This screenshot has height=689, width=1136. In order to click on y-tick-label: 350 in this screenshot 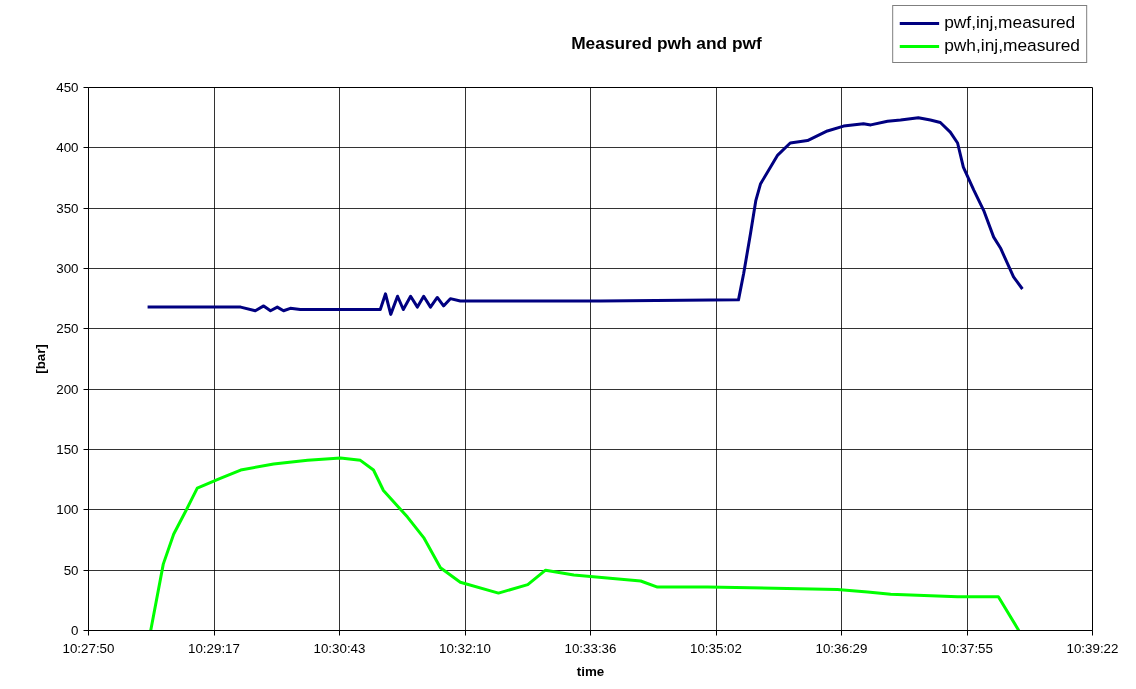, I will do `click(67, 208)`.